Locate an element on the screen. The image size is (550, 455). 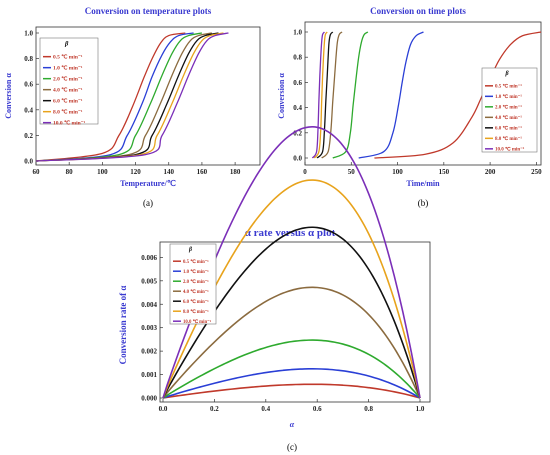
chart-a-series is located at coordinates (132, 97).